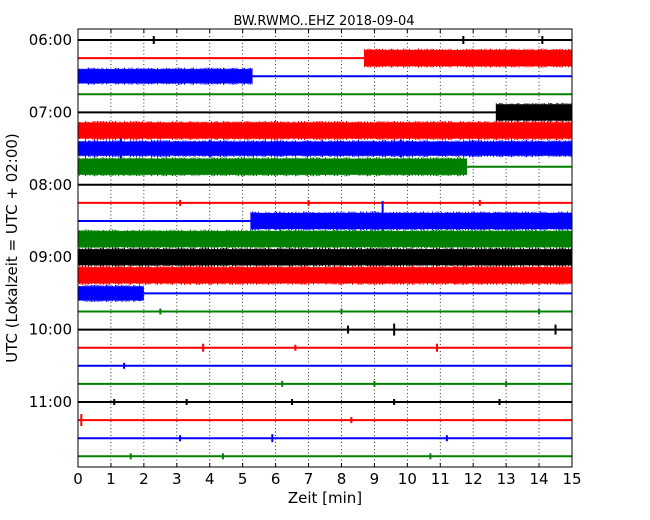 Image resolution: width=650 pixels, height=520 pixels. What do you see at coordinates (243, 479) in the screenshot?
I see `x-tick-label: 5` at bounding box center [243, 479].